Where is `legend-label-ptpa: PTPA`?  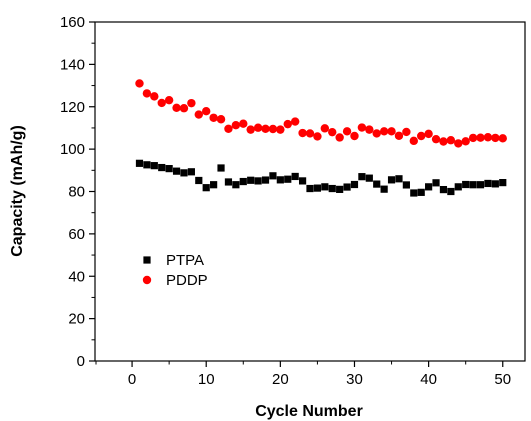
legend-label-ptpa: PTPA is located at coordinates (185, 260).